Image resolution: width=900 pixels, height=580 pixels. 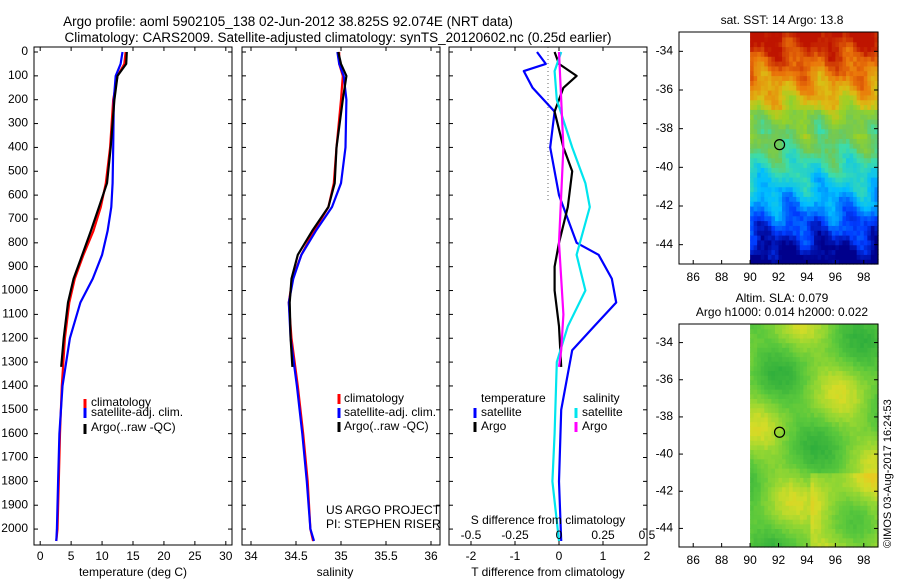 What do you see at coordinates (71, 556) in the screenshot?
I see `temp-xtick-label: 5` at bounding box center [71, 556].